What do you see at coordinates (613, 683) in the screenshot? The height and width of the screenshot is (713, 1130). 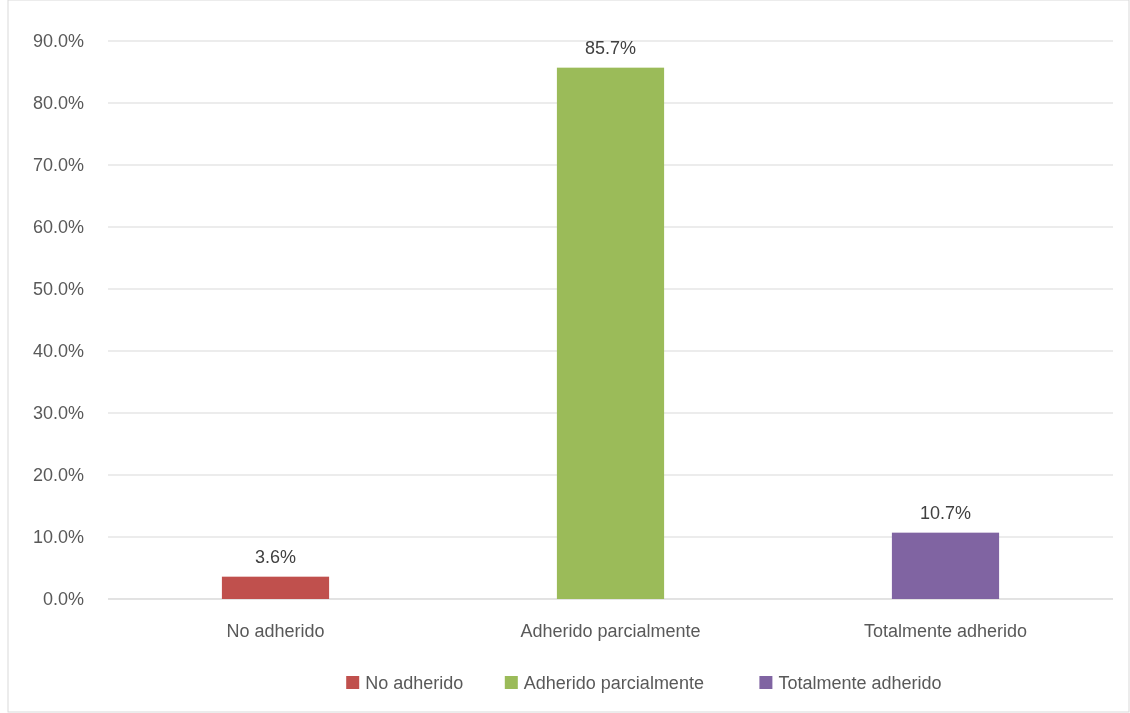 I see `legend-label: Adherido parcialmente` at bounding box center [613, 683].